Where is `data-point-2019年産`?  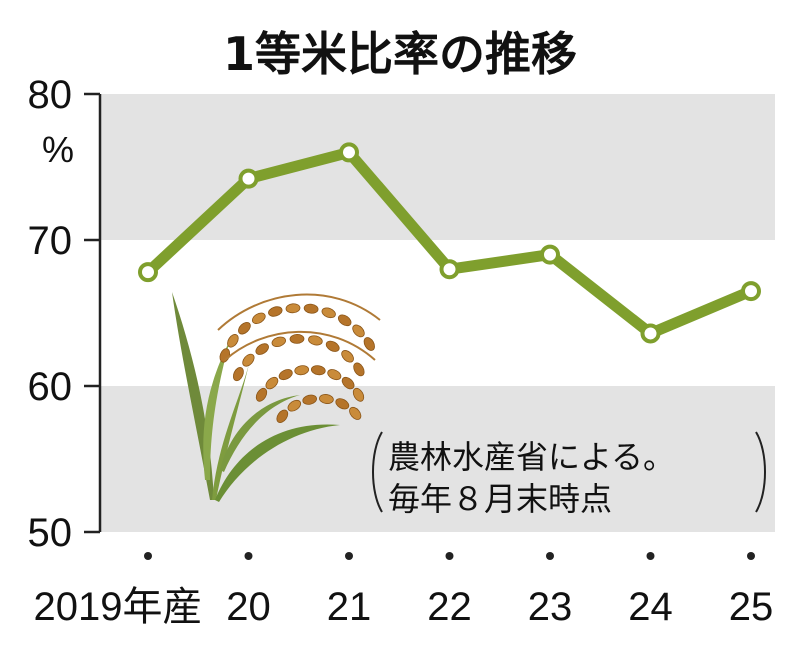 data-point-2019年産 is located at coordinates (148, 272).